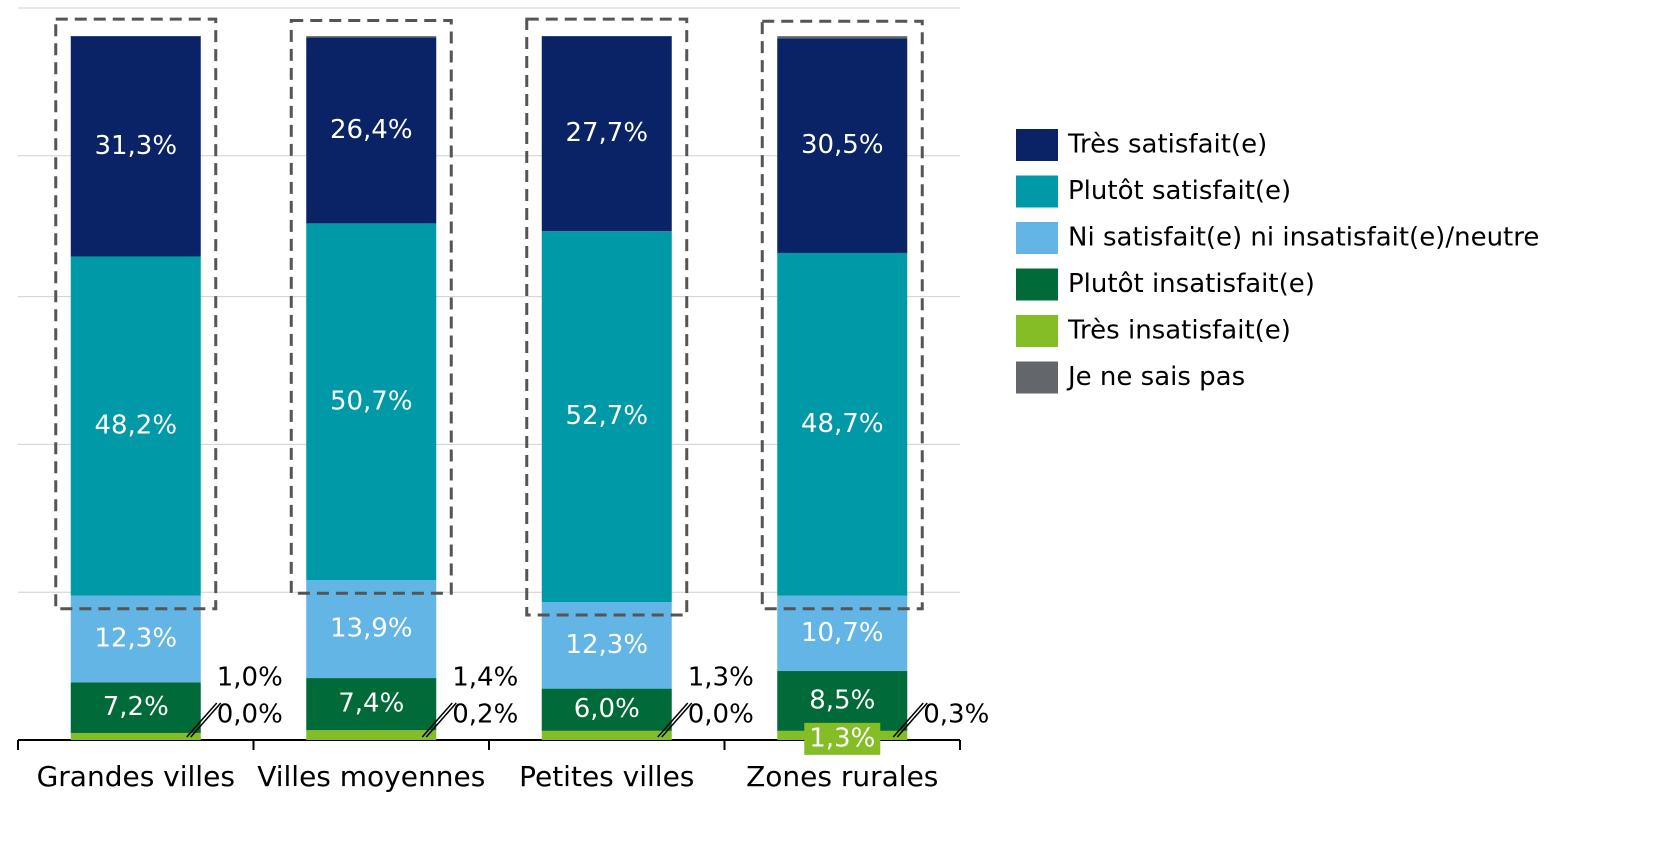  I want to click on value-label: 50,7%, so click(371, 401).